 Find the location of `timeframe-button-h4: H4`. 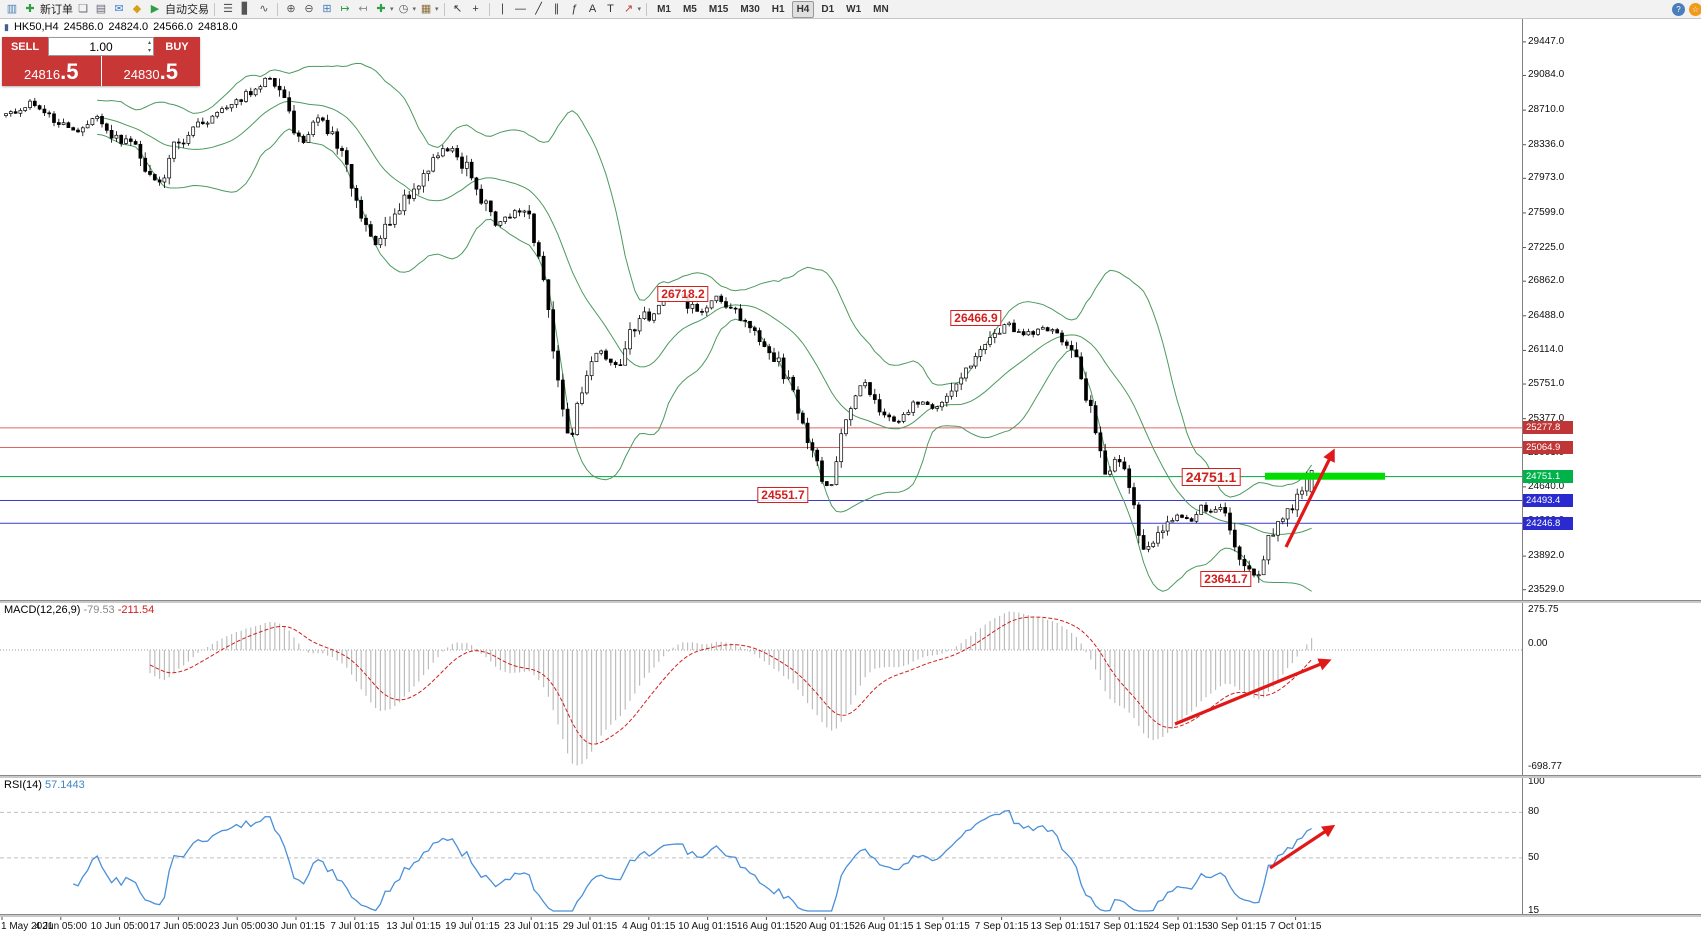

timeframe-button-h4: H4 is located at coordinates (803, 9).